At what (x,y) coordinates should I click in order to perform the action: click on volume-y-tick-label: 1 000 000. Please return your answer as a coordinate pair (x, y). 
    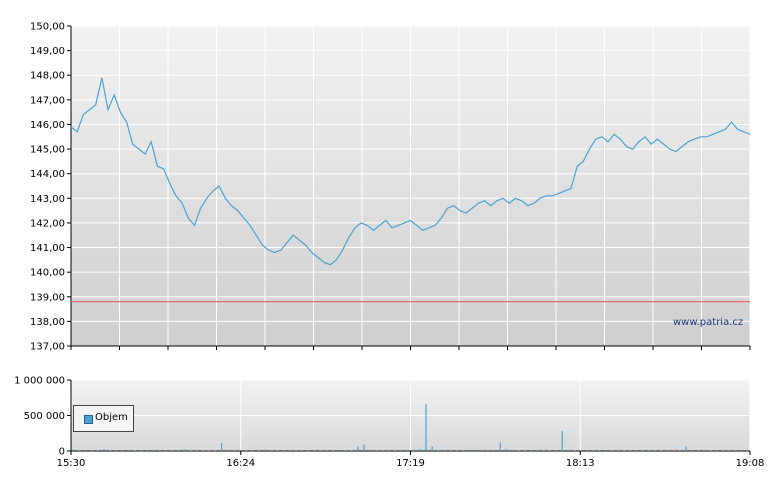
    Looking at the image, I should click on (39, 381).